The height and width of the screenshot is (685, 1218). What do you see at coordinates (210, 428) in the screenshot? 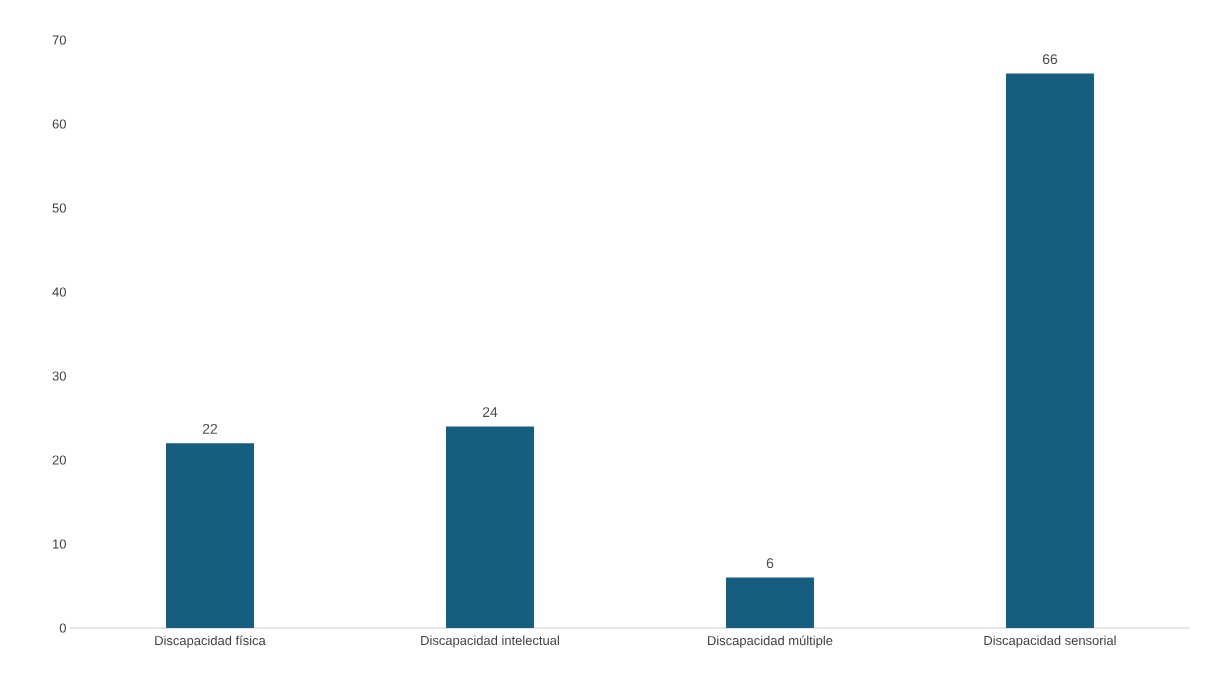
I see `data-label: 22` at bounding box center [210, 428].